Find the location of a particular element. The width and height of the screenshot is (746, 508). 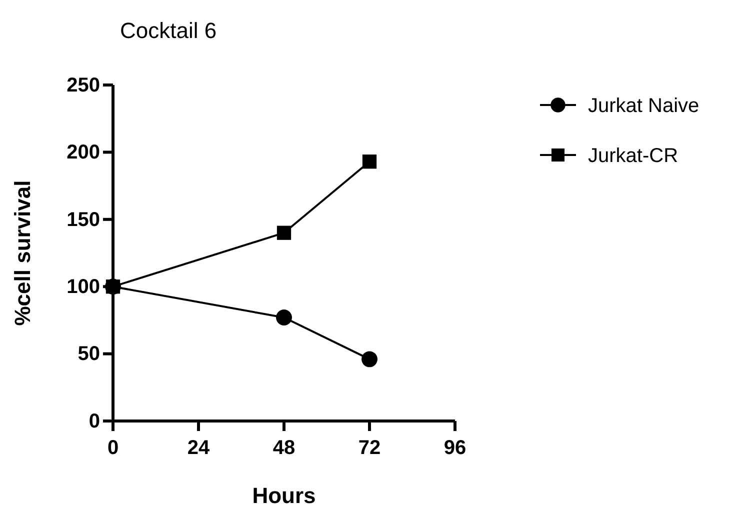

y-tick-label: 100 is located at coordinates (83, 287).